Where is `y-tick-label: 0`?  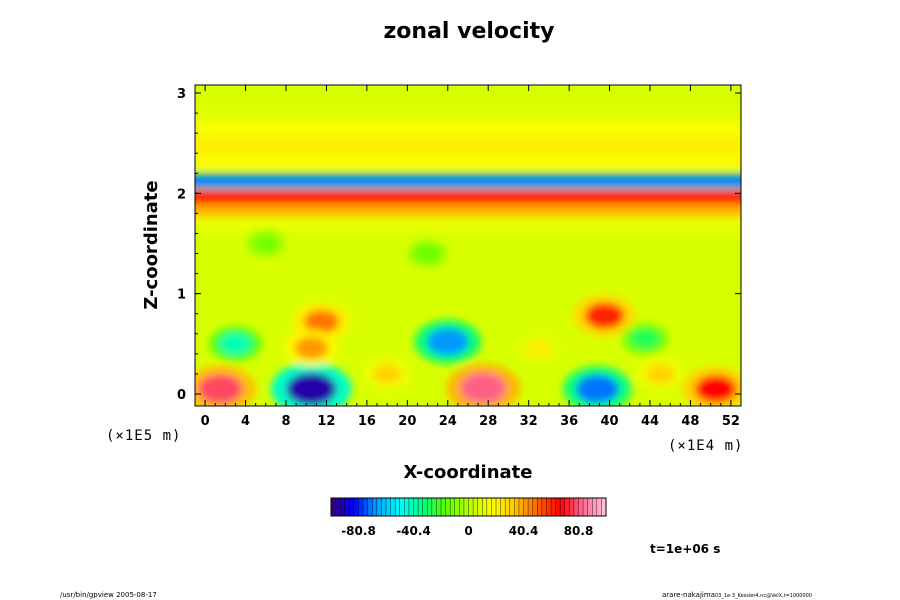
y-tick-label: 0 is located at coordinates (181, 395).